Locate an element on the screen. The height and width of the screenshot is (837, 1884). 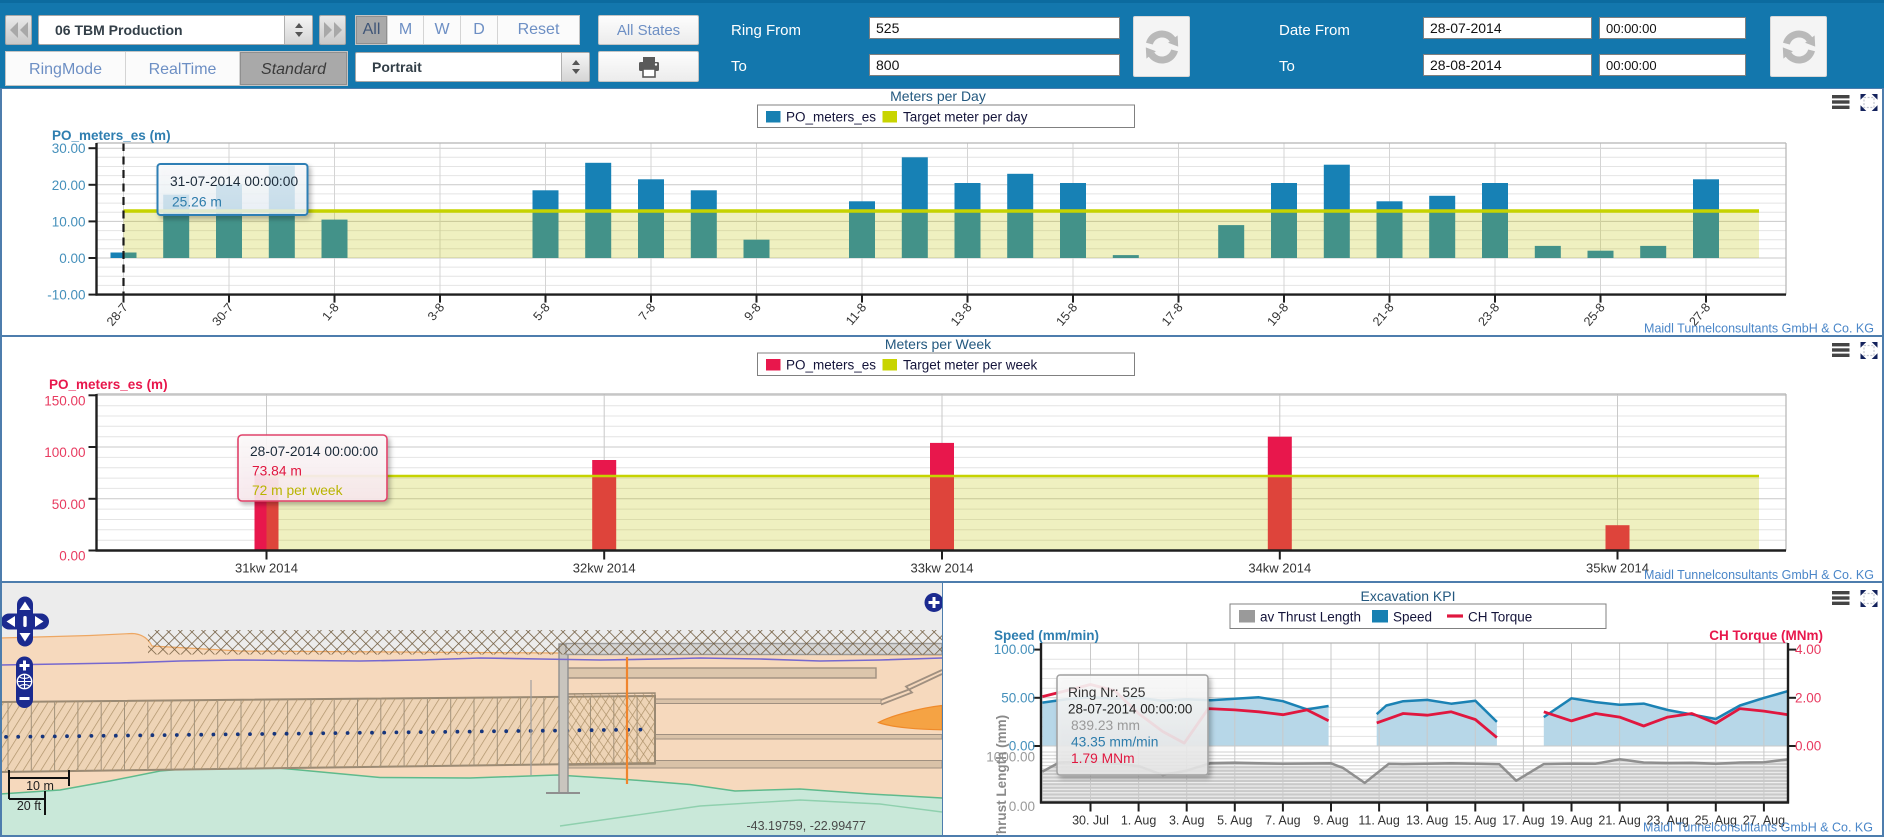
svg-text: 20.00 is located at coordinates (69, 185).